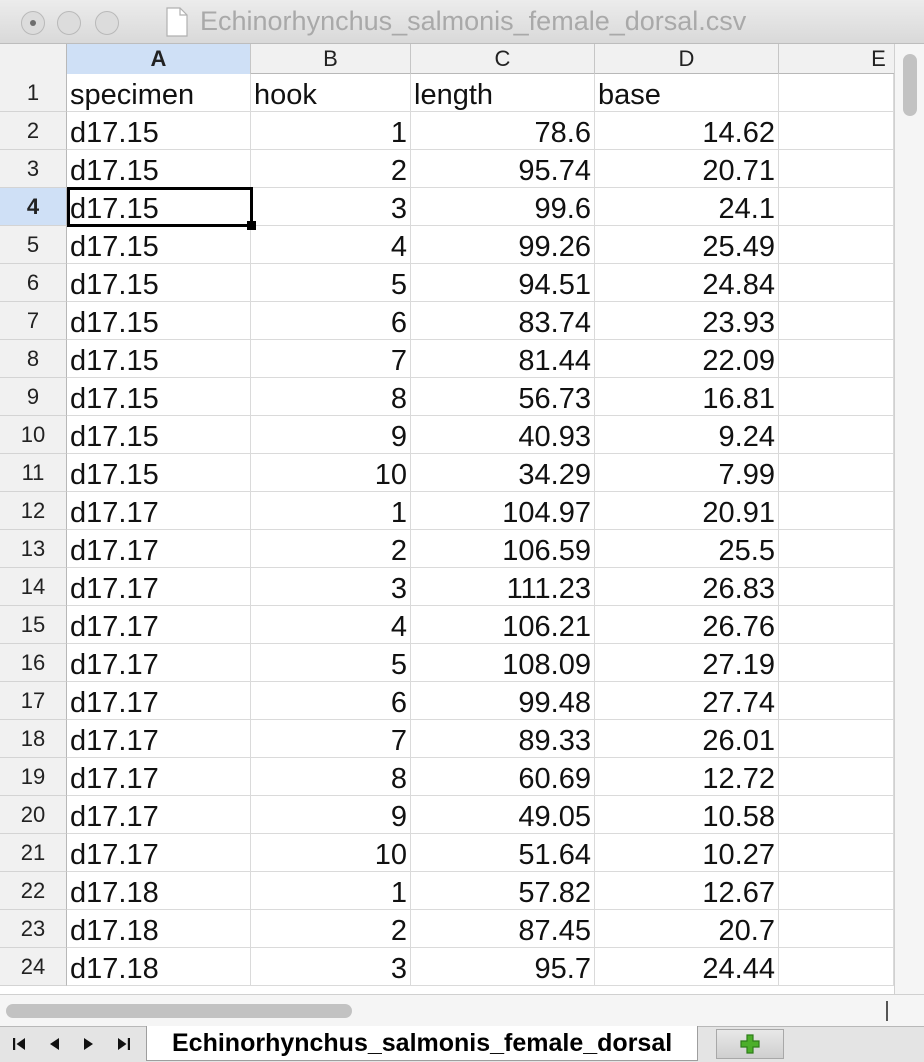 Image resolution: width=924 pixels, height=1062 pixels. I want to click on row-header-15: 15, so click(33, 625).